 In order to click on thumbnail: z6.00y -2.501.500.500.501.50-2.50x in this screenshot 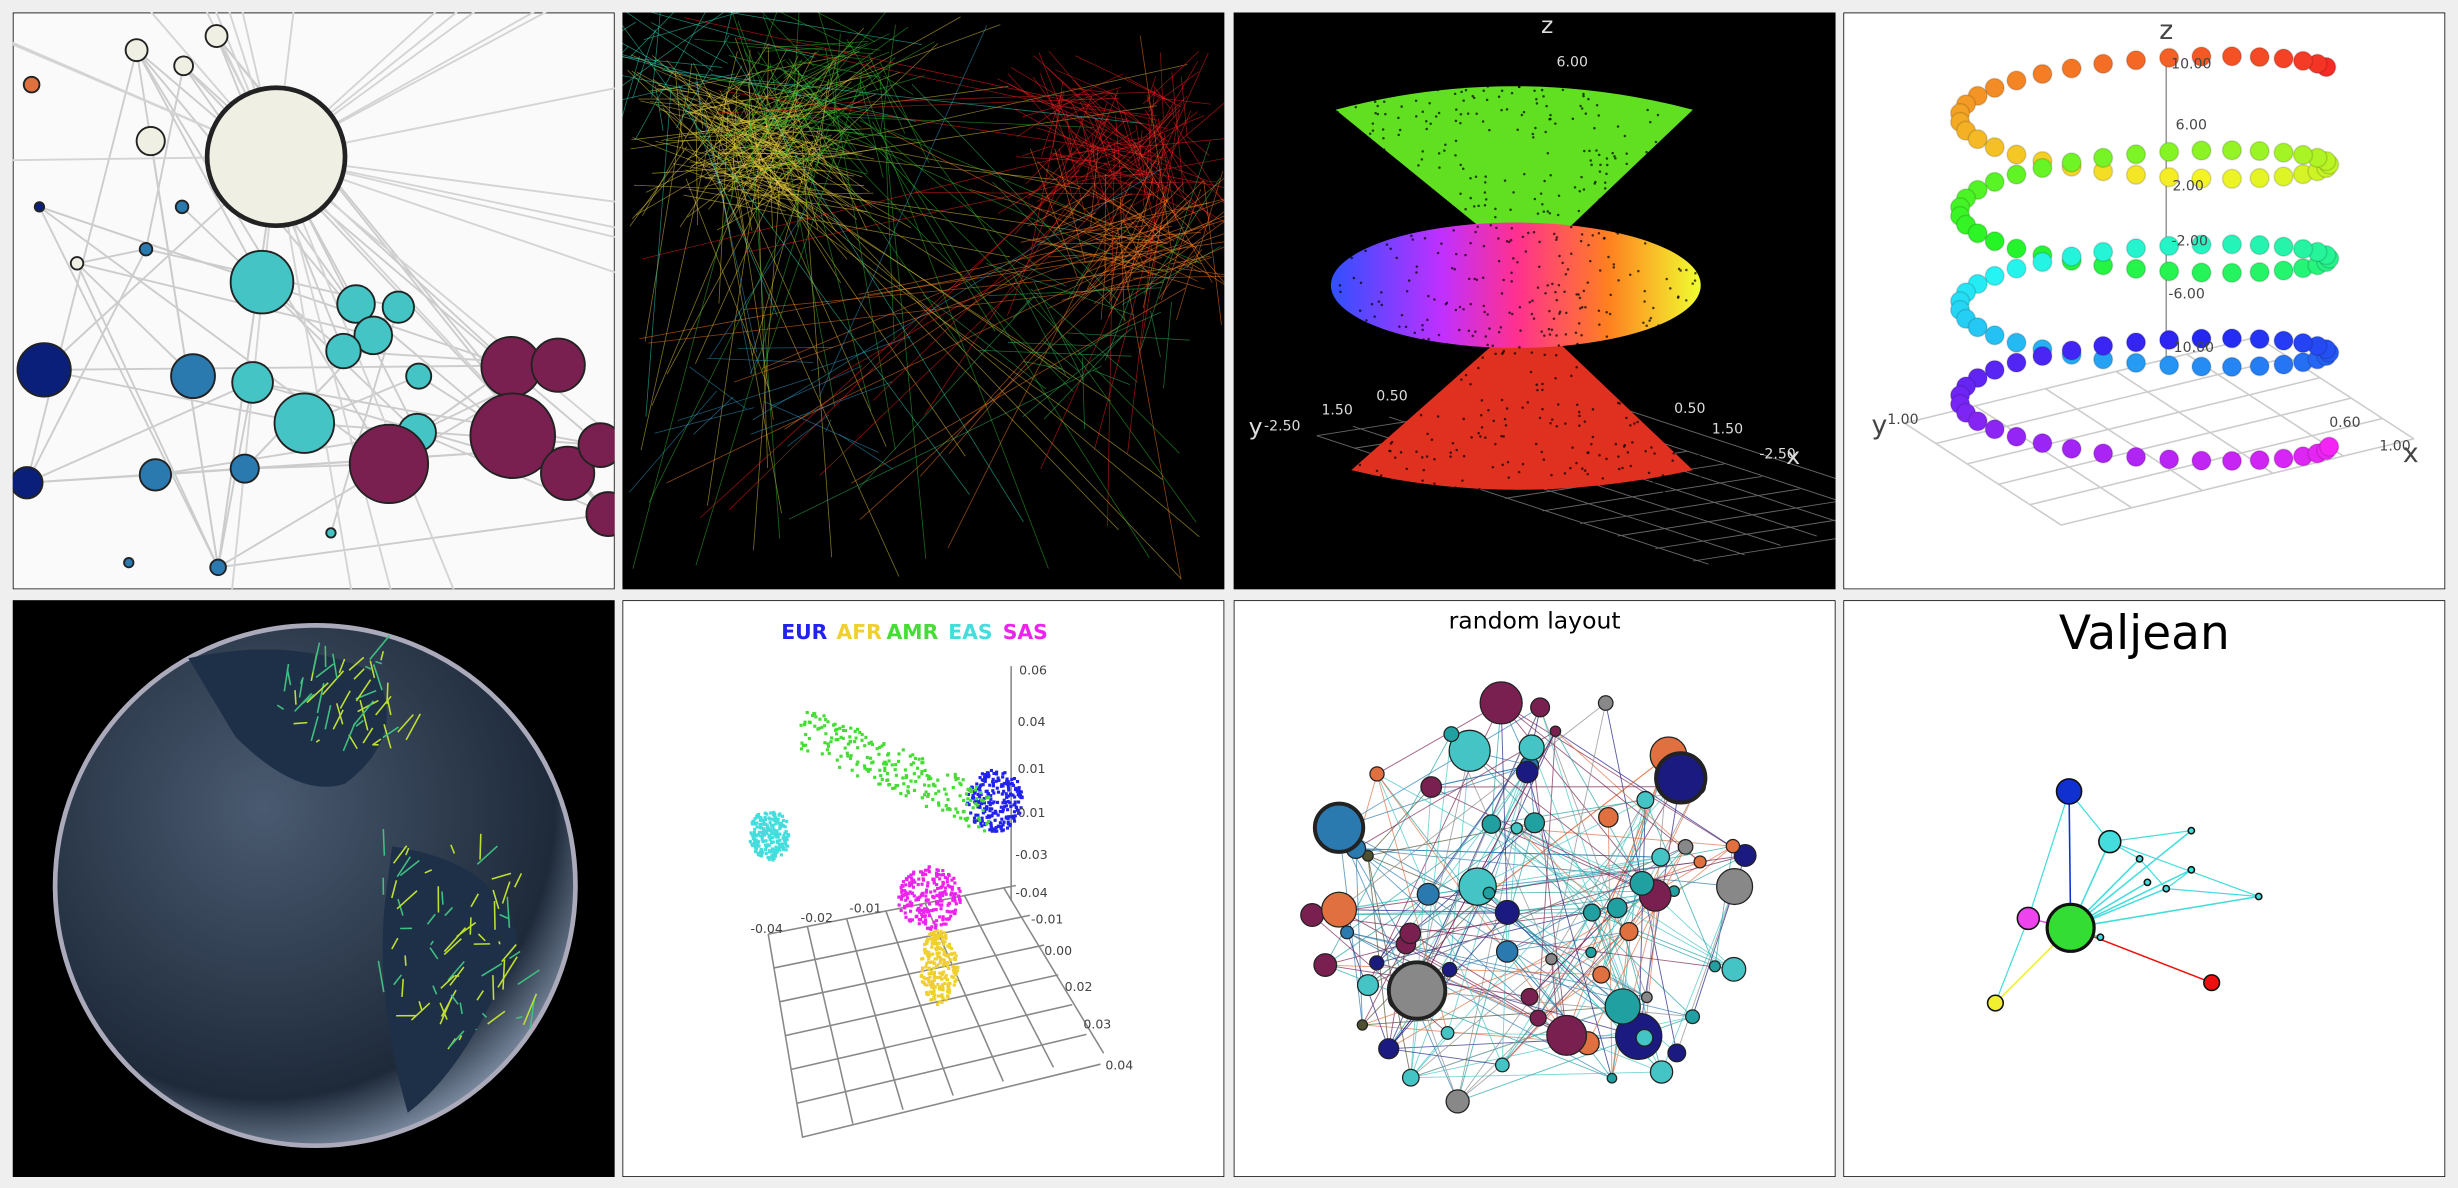, I will do `click(1534, 301)`.